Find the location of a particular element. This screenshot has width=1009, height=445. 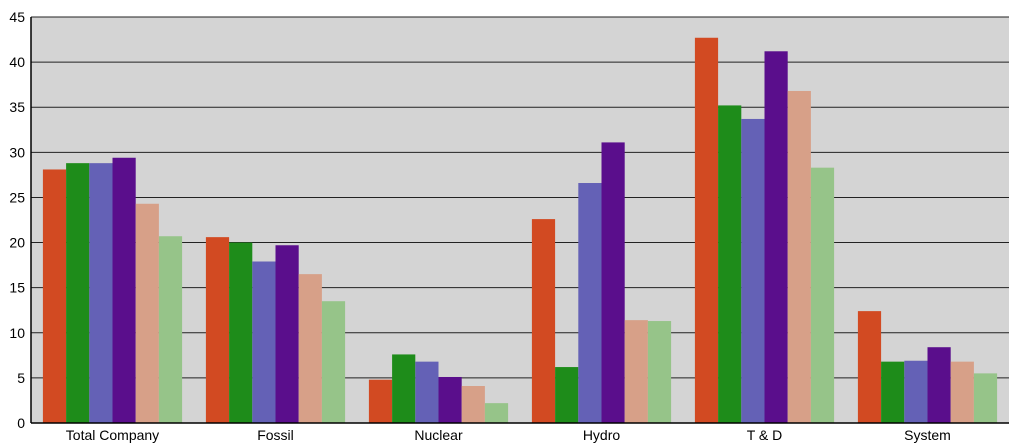

y-tick-label: 0 is located at coordinates (21, 423).